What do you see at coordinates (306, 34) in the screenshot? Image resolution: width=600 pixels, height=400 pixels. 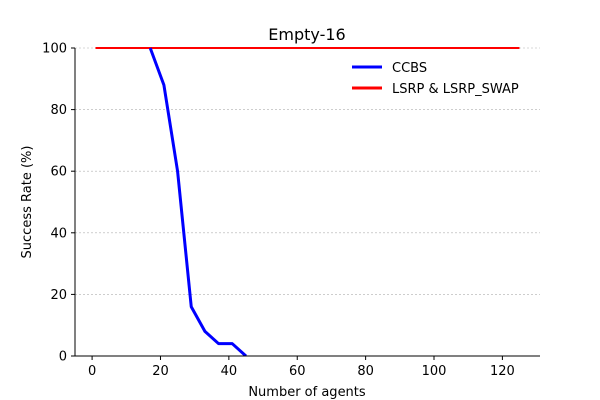 I see `chart-title: Empty-16` at bounding box center [306, 34].